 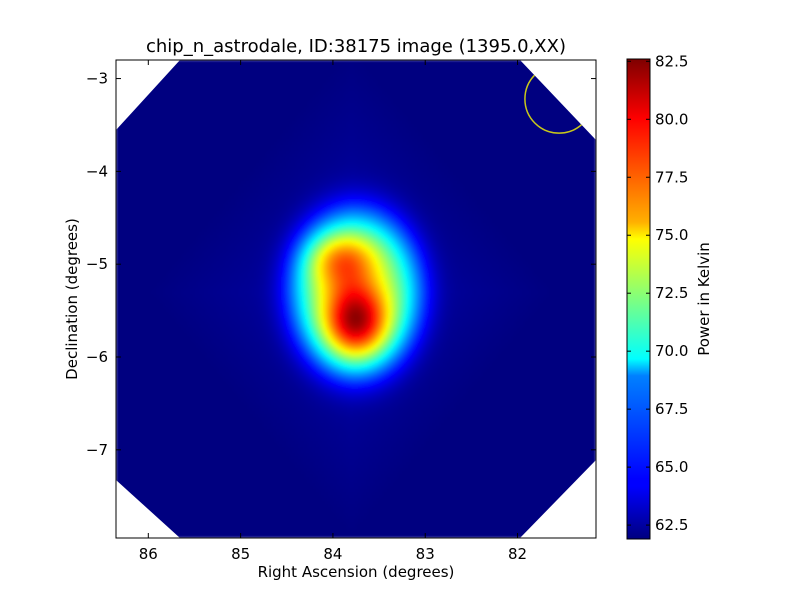 I want to click on y-tick-label: −6, so click(x=97, y=357).